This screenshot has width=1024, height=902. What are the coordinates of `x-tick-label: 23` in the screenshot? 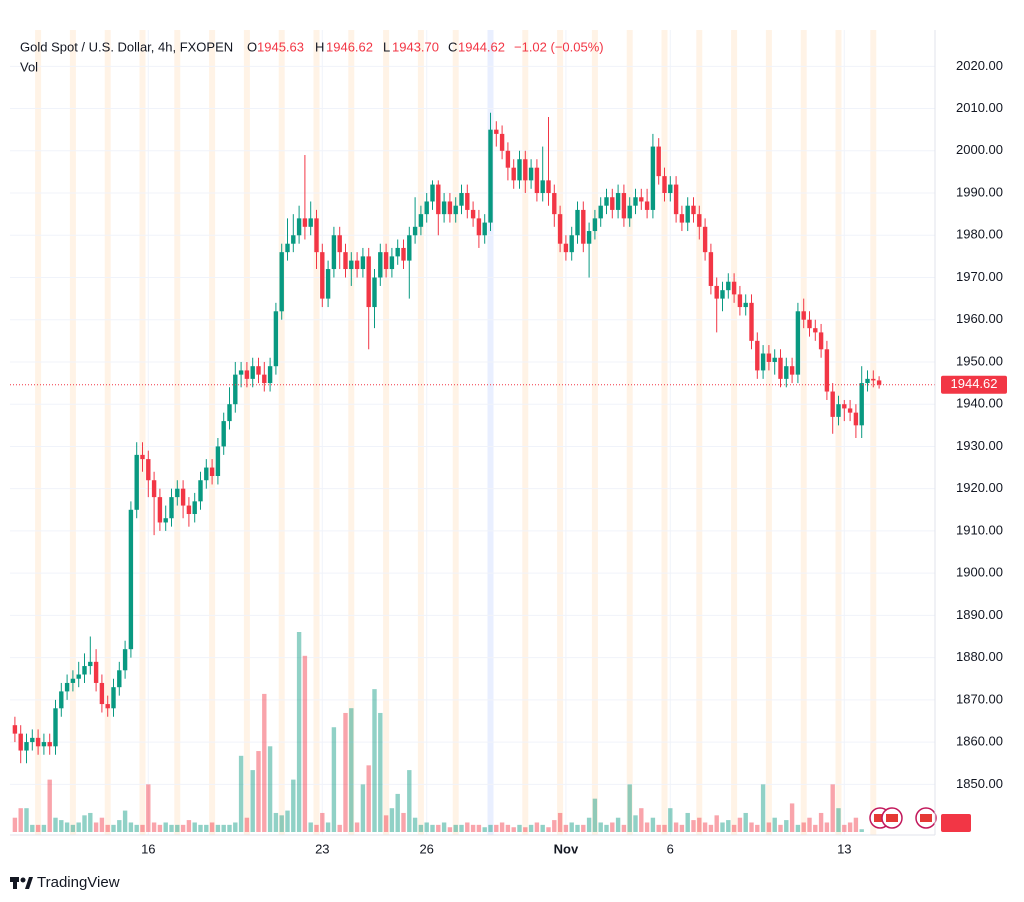 It's located at (322, 848).